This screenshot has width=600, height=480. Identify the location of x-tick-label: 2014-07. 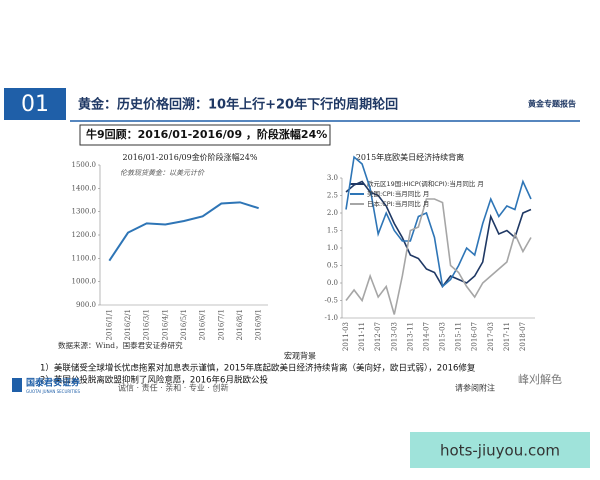
(426, 336).